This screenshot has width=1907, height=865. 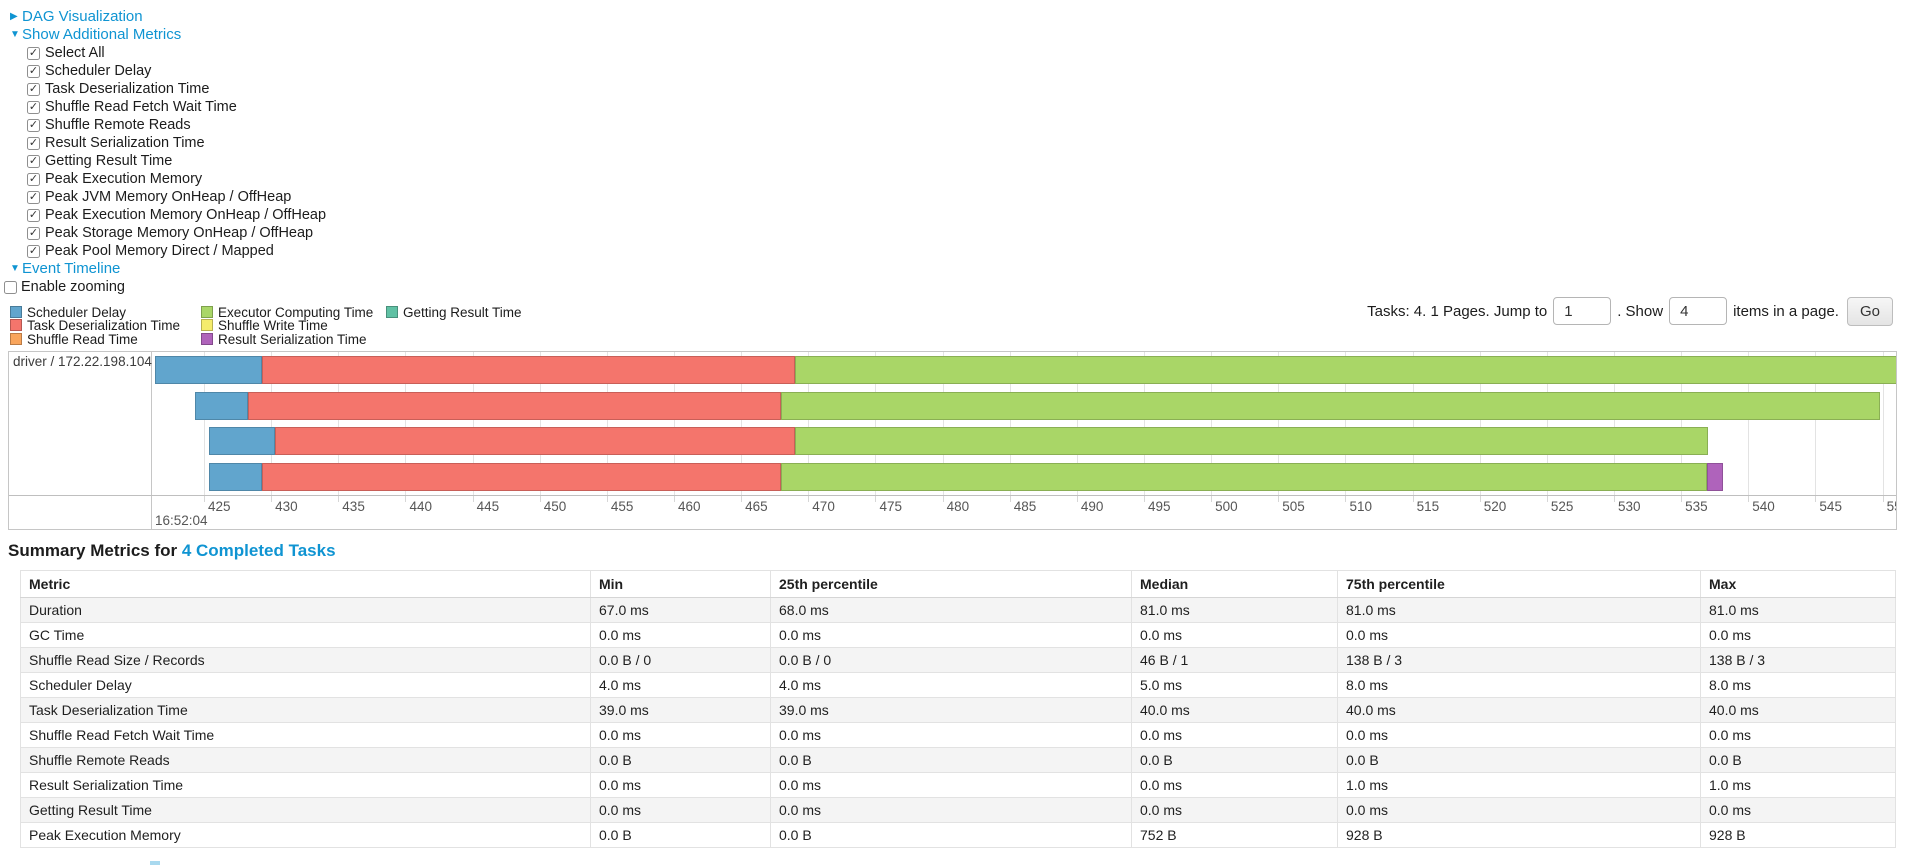 What do you see at coordinates (1763, 506) in the screenshot?
I see `axis-tick-label: 540` at bounding box center [1763, 506].